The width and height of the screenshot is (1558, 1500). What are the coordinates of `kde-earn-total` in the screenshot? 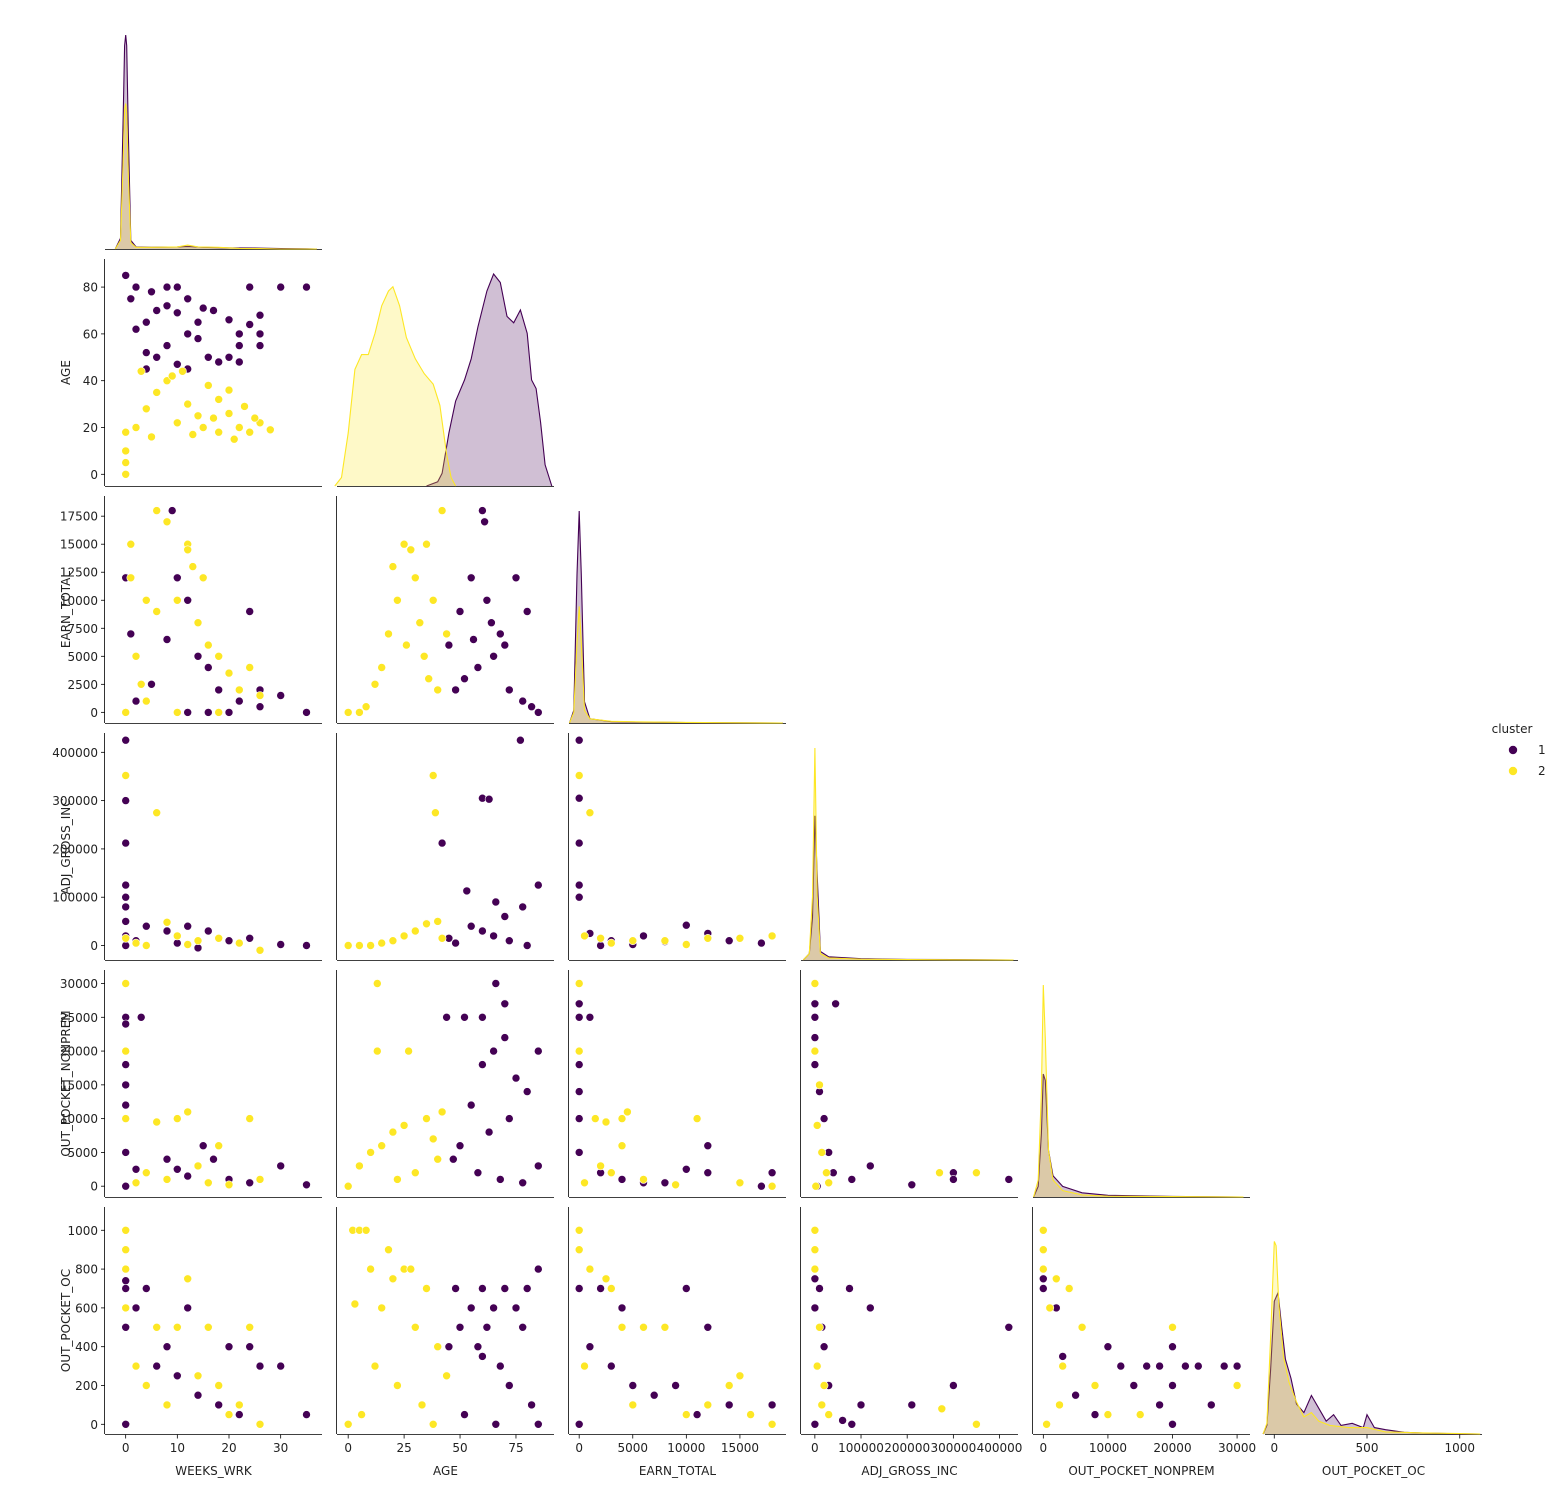 It's located at (675, 617).